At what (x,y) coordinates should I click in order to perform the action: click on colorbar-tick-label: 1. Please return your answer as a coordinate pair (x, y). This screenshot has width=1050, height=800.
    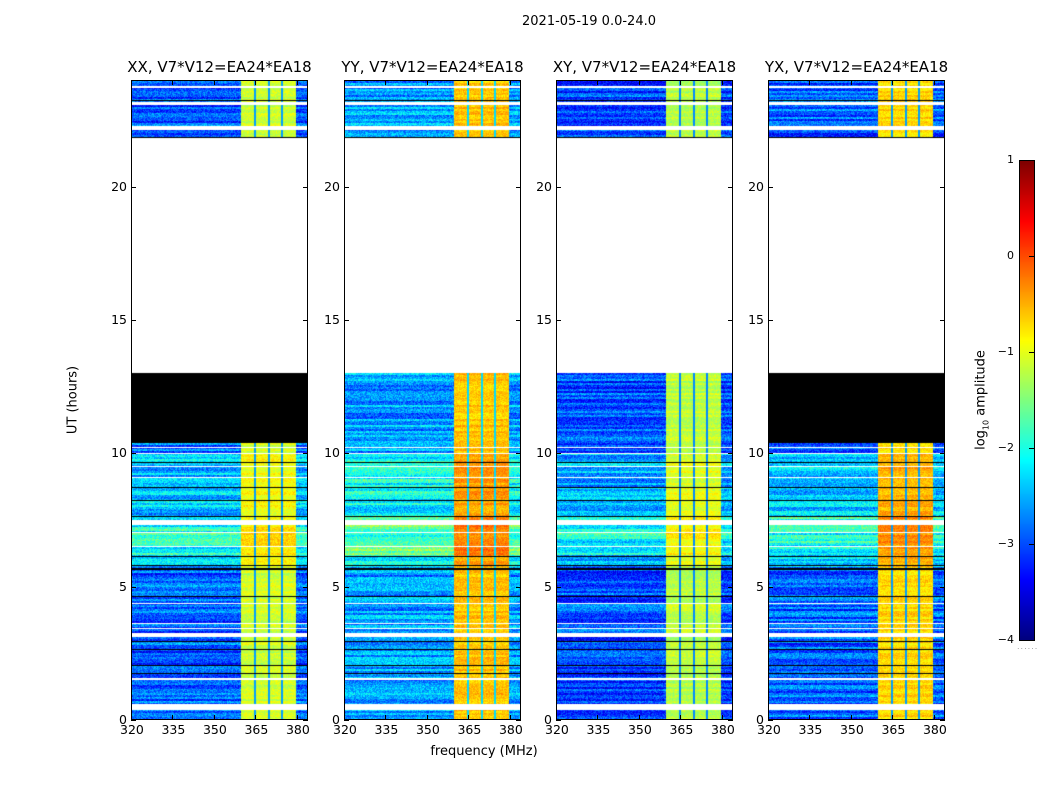
    Looking at the image, I should click on (1010, 159).